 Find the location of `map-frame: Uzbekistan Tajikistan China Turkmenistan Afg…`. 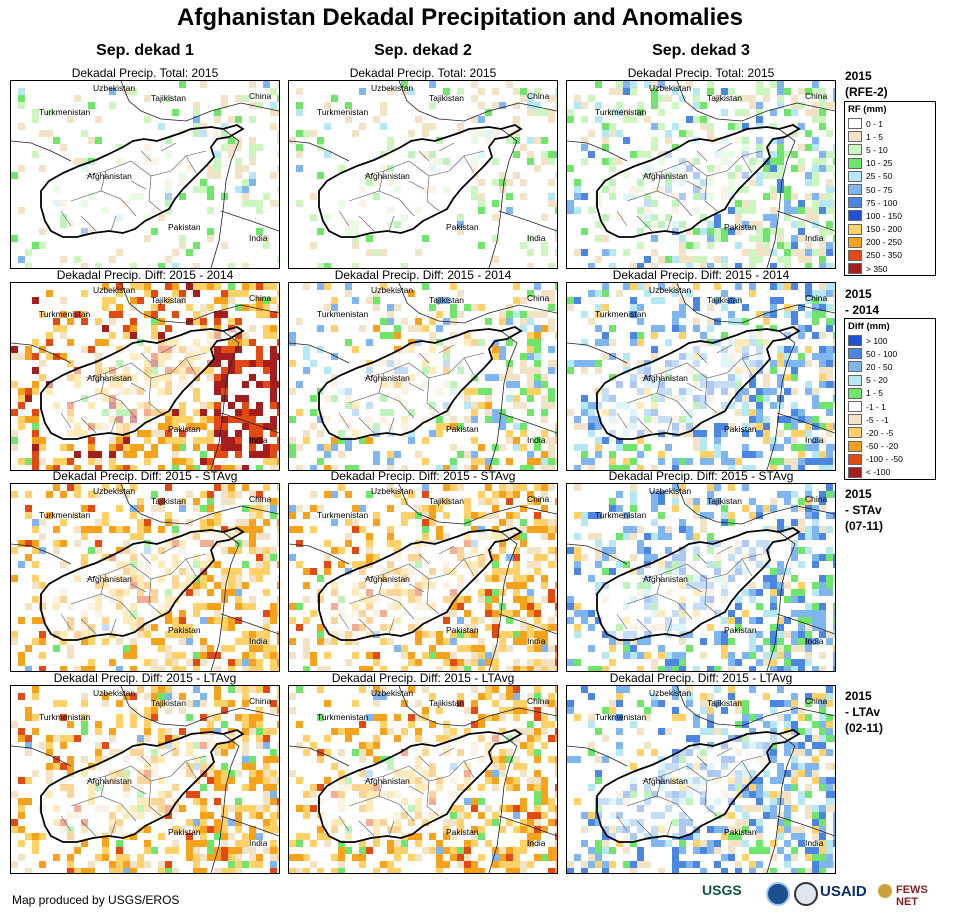

map-frame: Uzbekistan Tajikistan China Turkmenistan Afg… is located at coordinates (145, 577).